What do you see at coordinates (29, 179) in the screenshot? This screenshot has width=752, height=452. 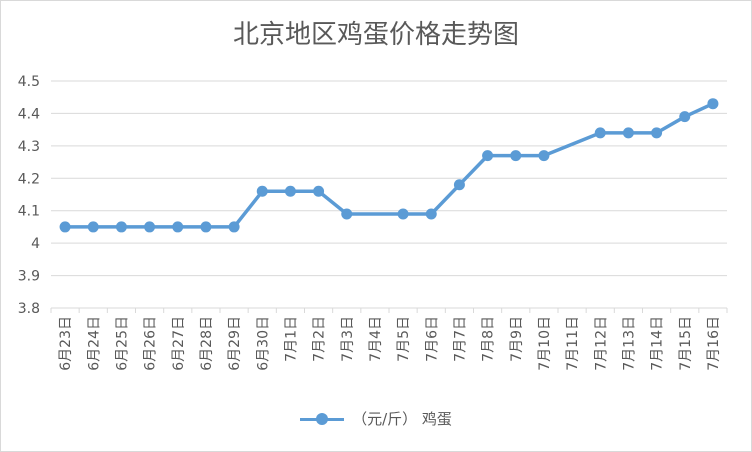 I see `y-tick-label: 4.2` at bounding box center [29, 179].